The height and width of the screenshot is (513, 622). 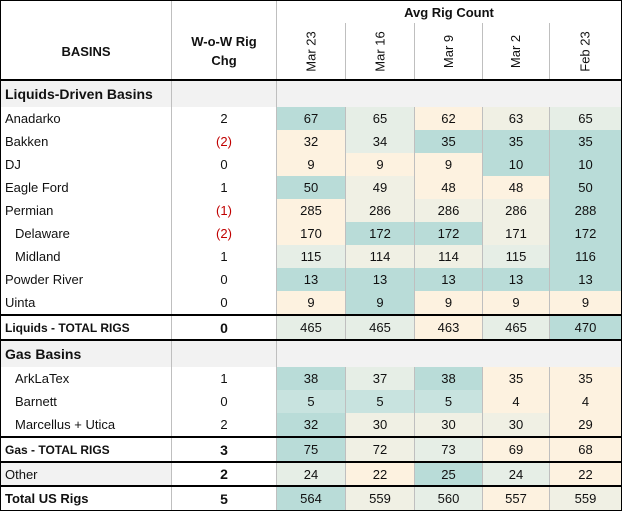 I want to click on basin-name: Delaware, so click(x=86, y=233).